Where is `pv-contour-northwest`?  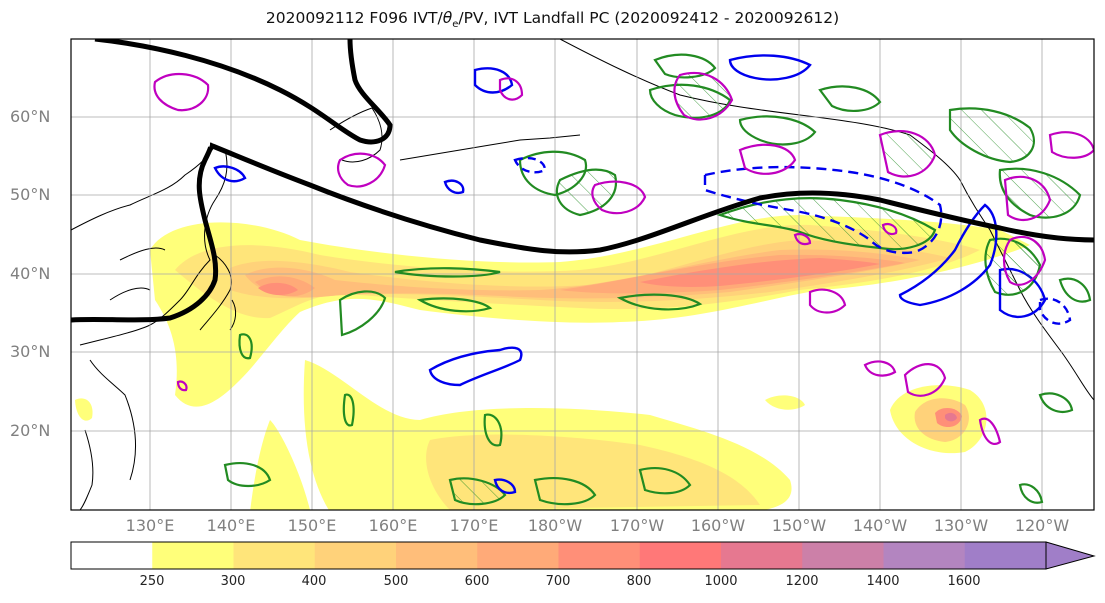
pv-contour-northwest is located at coordinates (685, 66).